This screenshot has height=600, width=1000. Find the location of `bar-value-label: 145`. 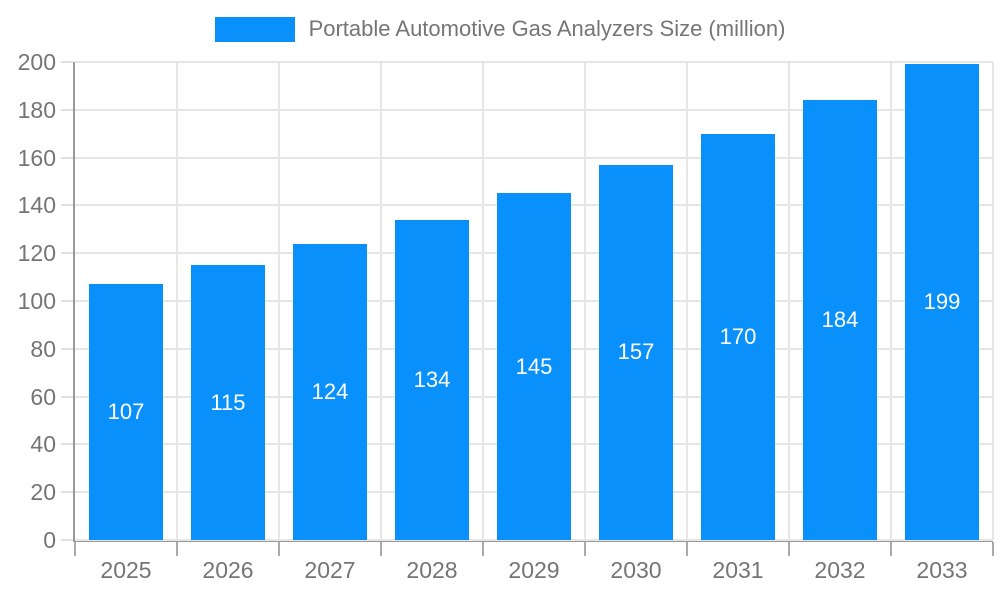

bar-value-label: 145 is located at coordinates (534, 366).